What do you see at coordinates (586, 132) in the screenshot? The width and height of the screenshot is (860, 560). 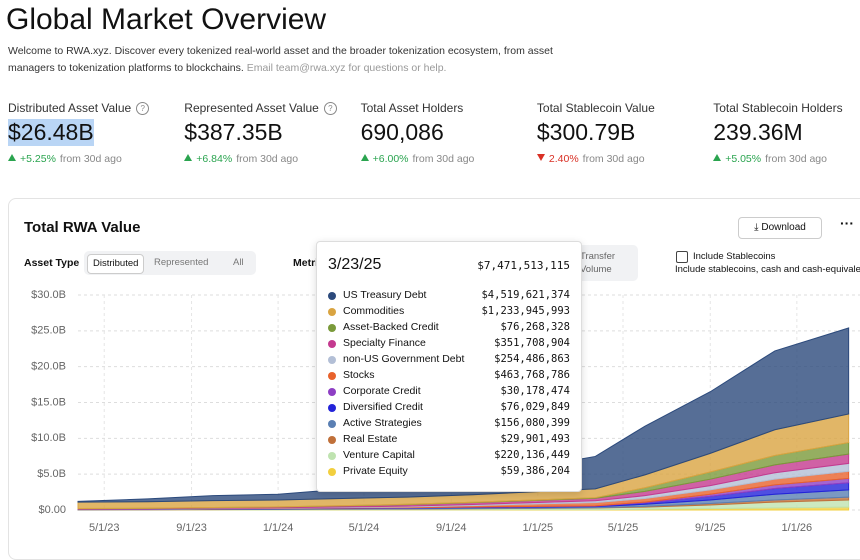 I see `stat-value: $300.79B` at bounding box center [586, 132].